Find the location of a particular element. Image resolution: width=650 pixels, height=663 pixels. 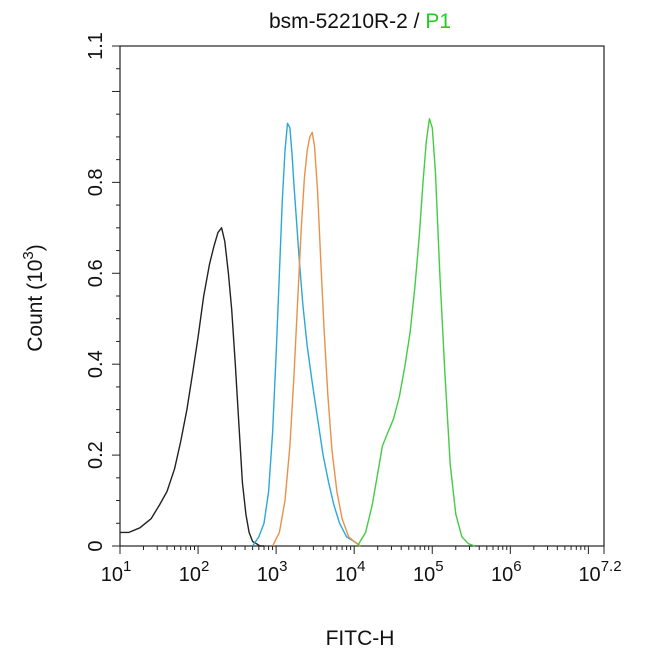

y-tick-label: 1.1 is located at coordinates (96, 46).